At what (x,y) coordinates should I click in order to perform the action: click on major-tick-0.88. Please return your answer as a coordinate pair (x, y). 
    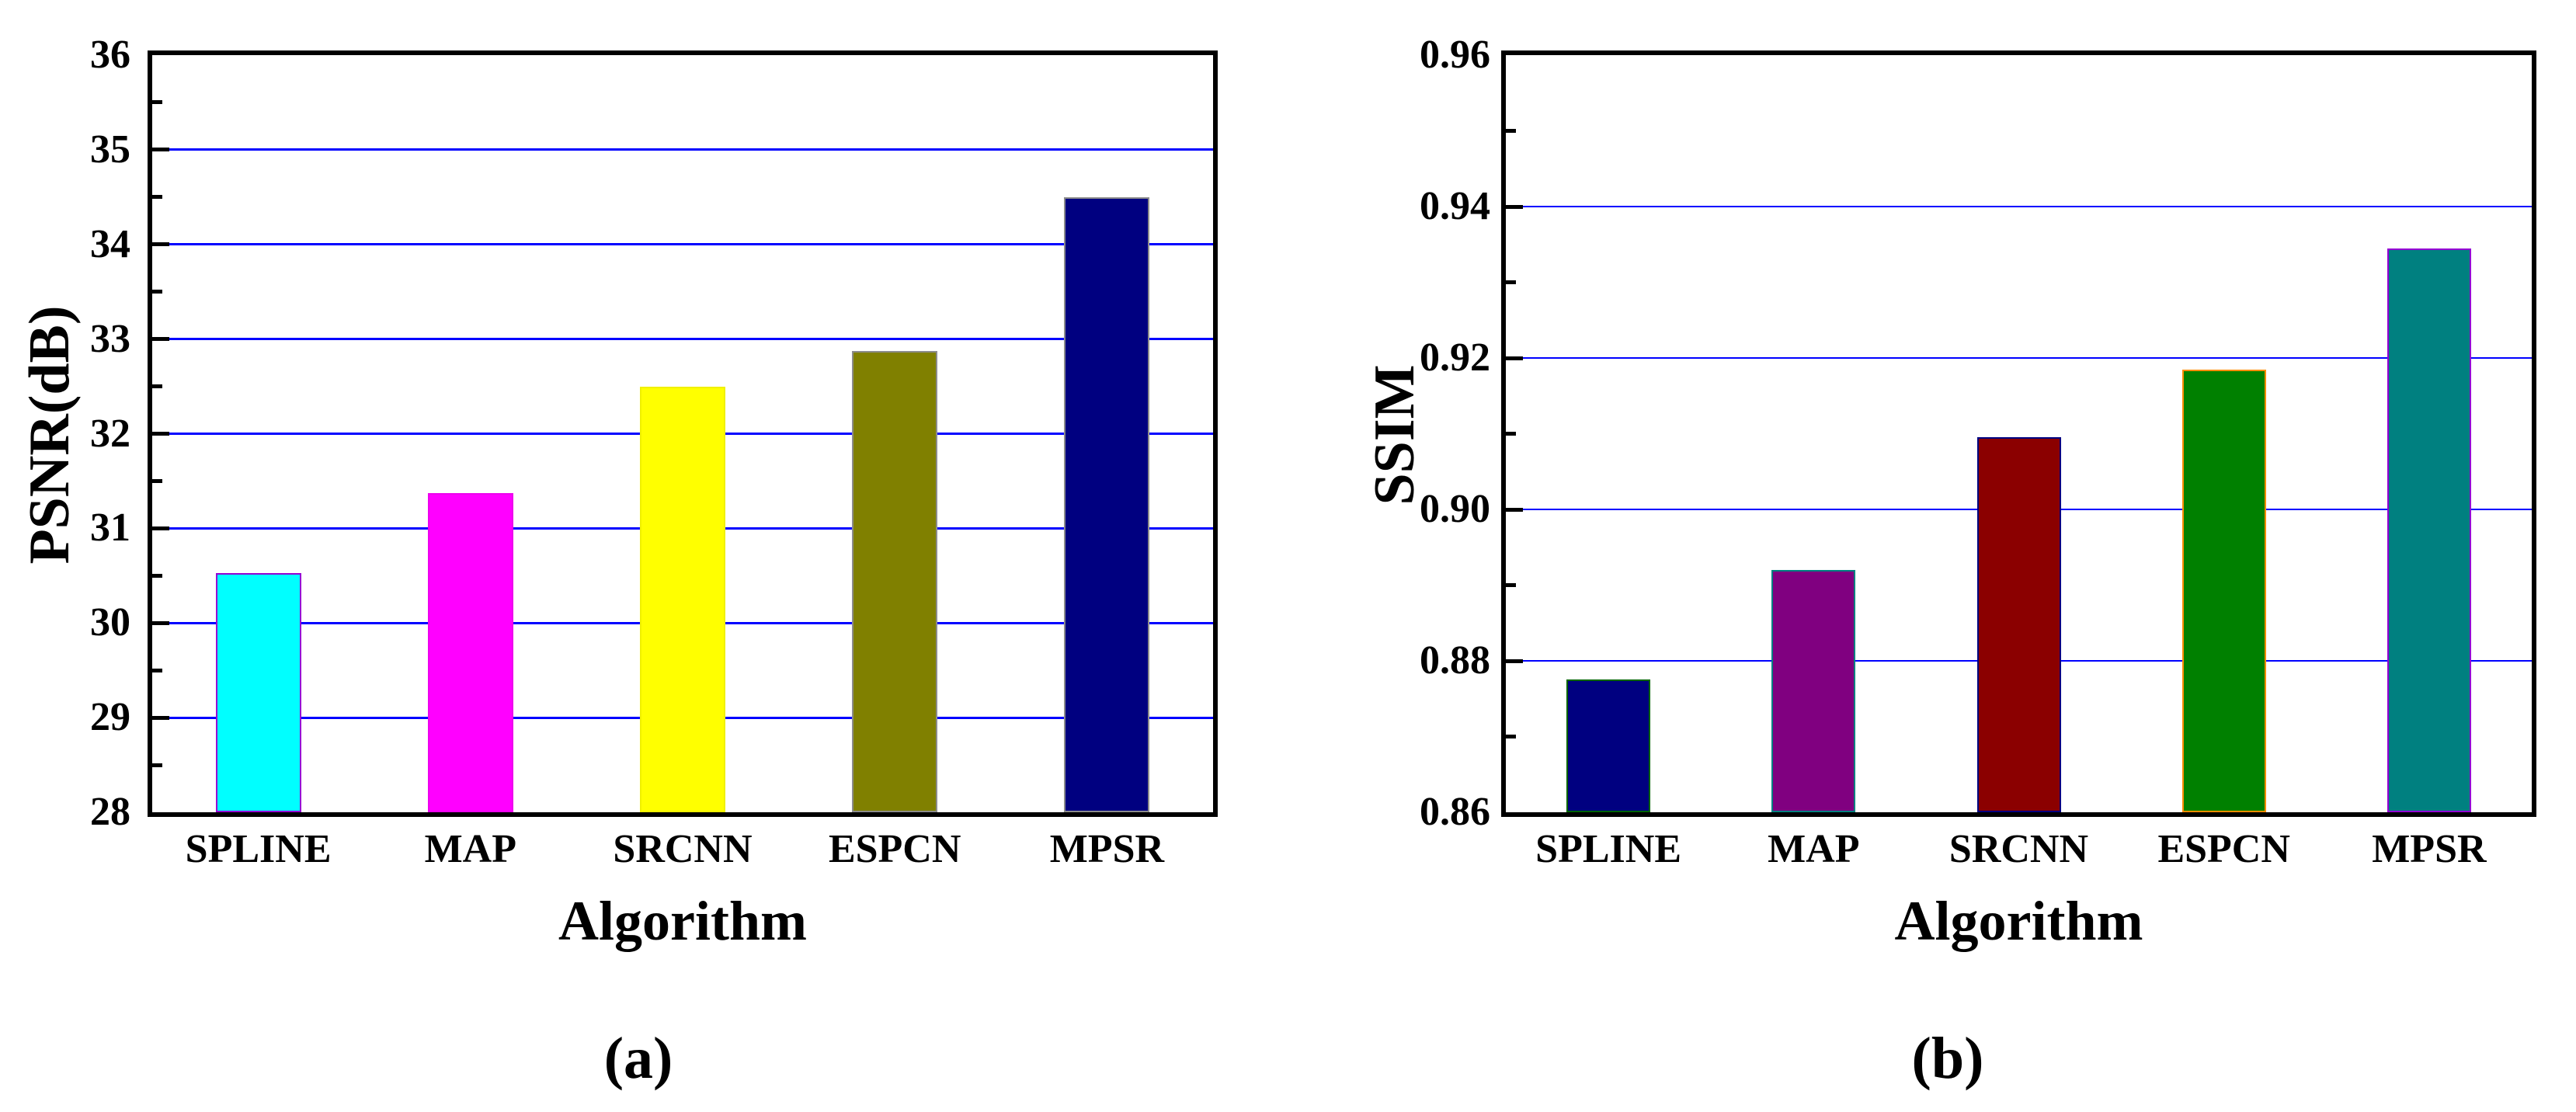
    Looking at the image, I should click on (1514, 661).